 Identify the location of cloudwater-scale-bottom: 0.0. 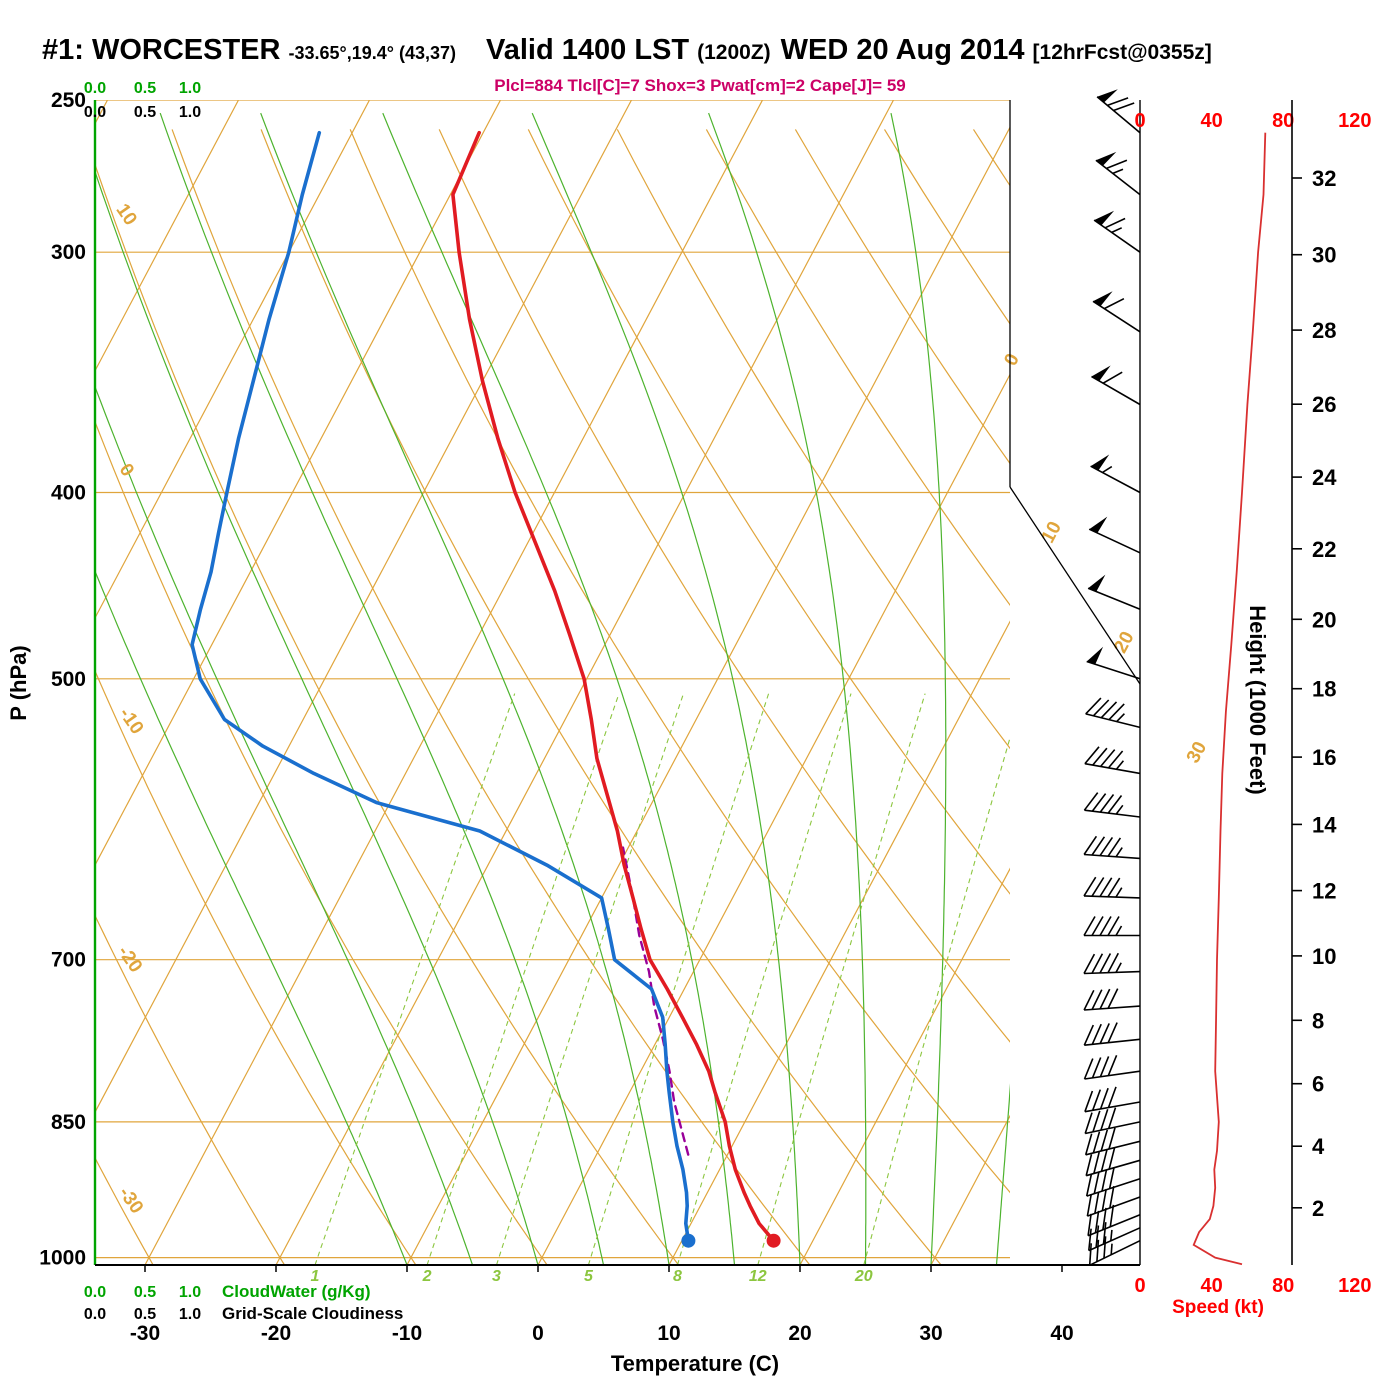
(95, 1292).